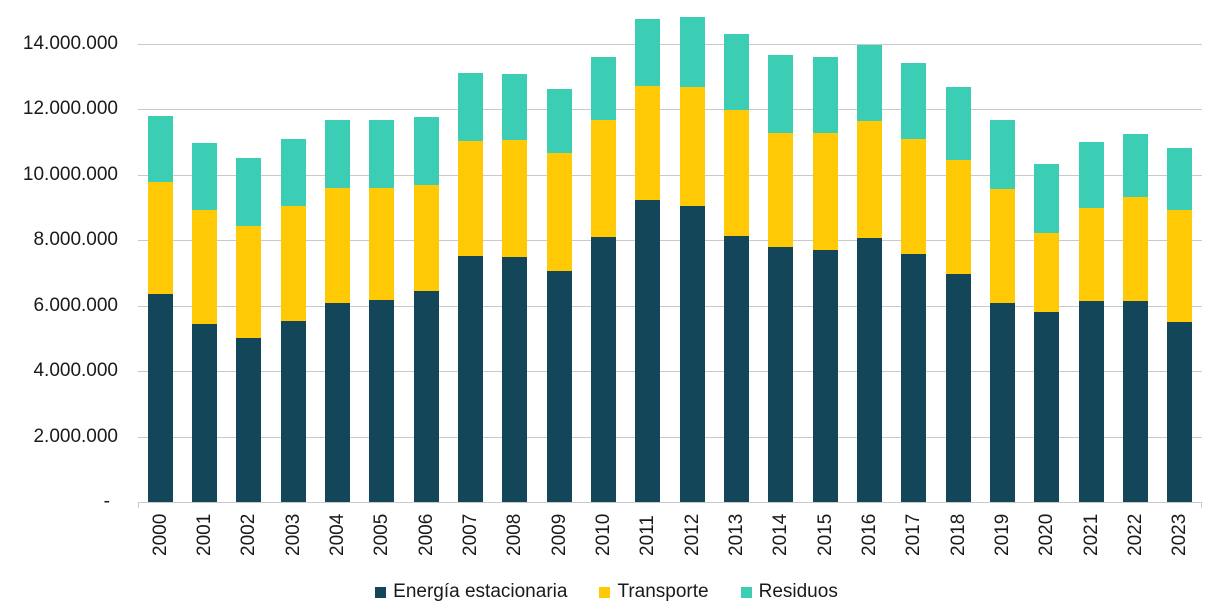 This screenshot has width=1213, height=613. Describe the element at coordinates (70, 174) in the screenshot. I see `y-tick-label: 10.000.000` at that location.